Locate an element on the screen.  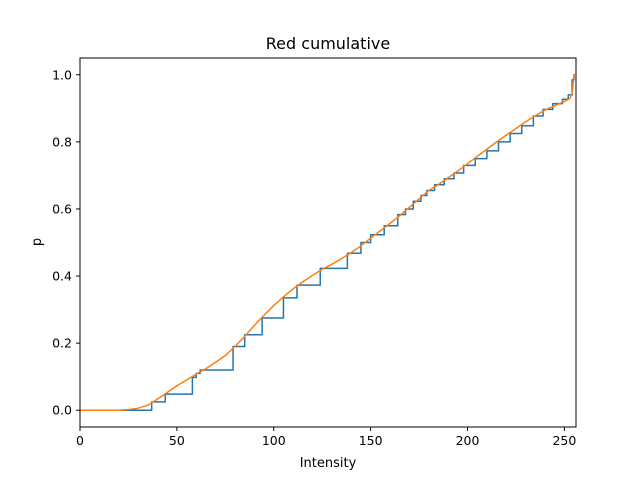
x-tick-label: 100 is located at coordinates (274, 440).